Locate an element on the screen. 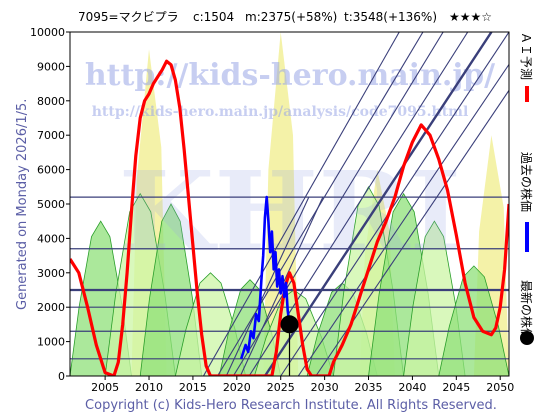 This screenshot has height=420, width=560. watermark-url-main: http://kids-hero.main.jp/ is located at coordinates (290, 75).